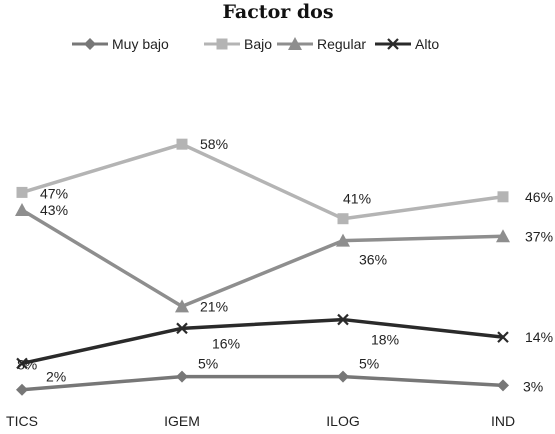 The width and height of the screenshot is (555, 434). What do you see at coordinates (539, 236) in the screenshot?
I see `data-label: 37%` at bounding box center [539, 236].